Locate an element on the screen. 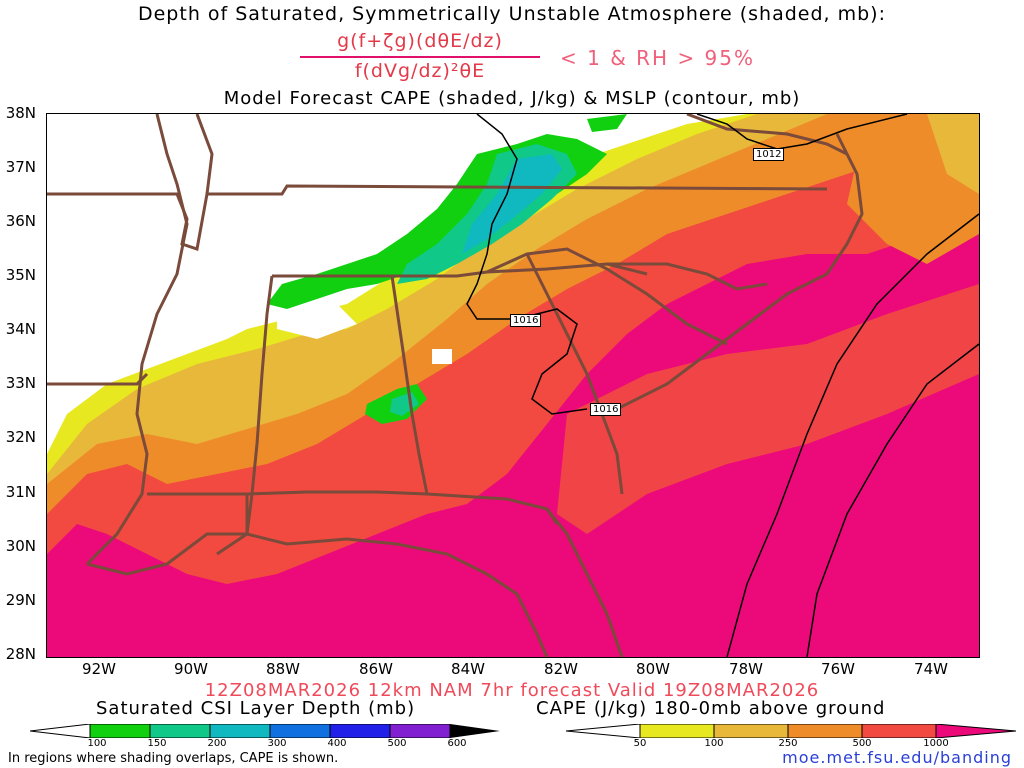  va-border is located at coordinates (767, 135).